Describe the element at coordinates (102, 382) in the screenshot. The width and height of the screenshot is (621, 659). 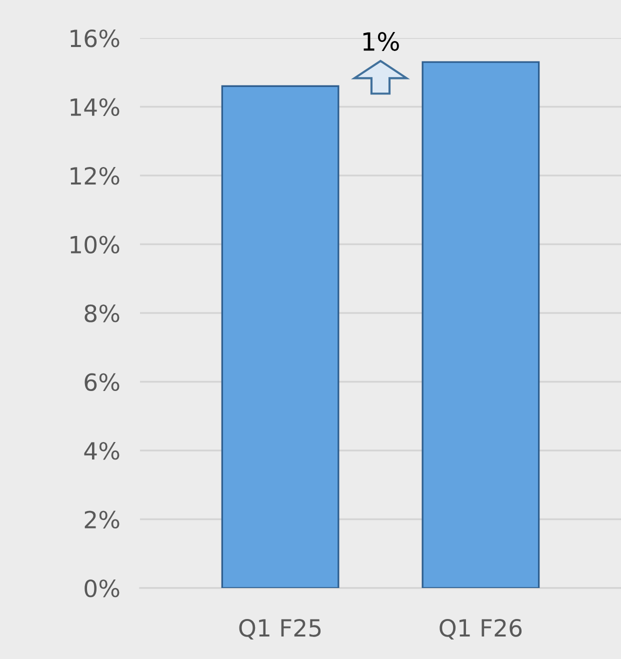
I see `y-tick-label: 6%` at that location.